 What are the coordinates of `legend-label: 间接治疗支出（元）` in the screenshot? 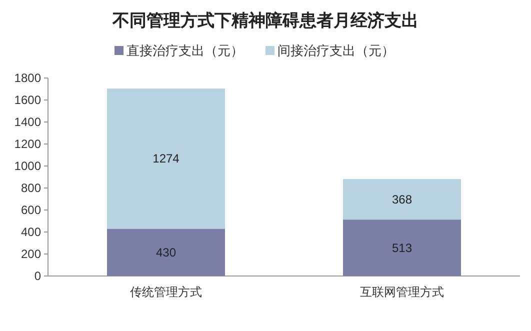 It's located at (336, 50).